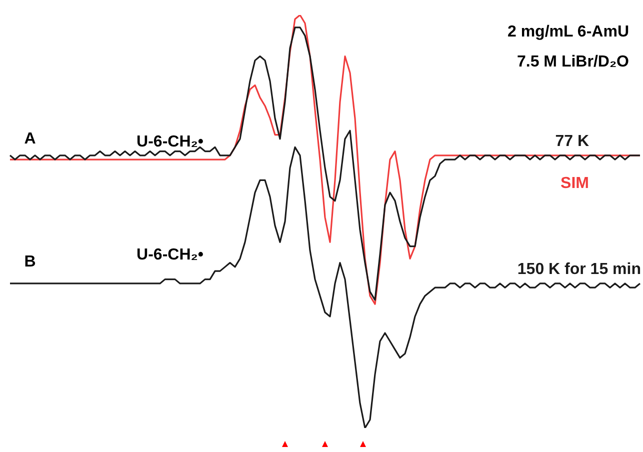  I want to click on series-label: 77 K, so click(572, 141).